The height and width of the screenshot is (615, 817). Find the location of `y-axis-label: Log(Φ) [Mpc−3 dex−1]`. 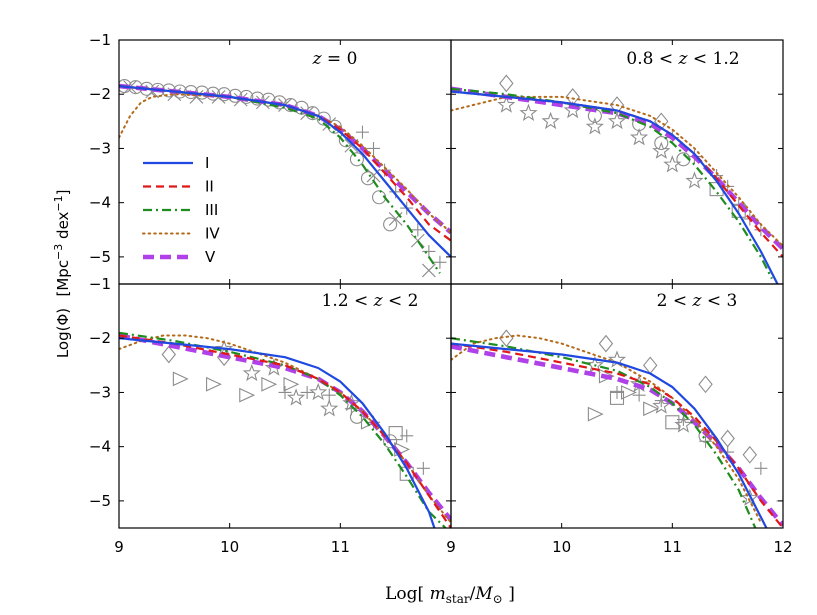

y-axis-label: Log(Φ) [Mpc−3 dex−1] is located at coordinates (62, 274).